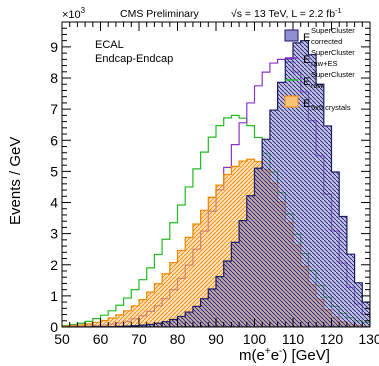 The image size is (379, 366). Describe the element at coordinates (331, 107) in the screenshot. I see `legend-sub: 5x5 crystals` at that location.